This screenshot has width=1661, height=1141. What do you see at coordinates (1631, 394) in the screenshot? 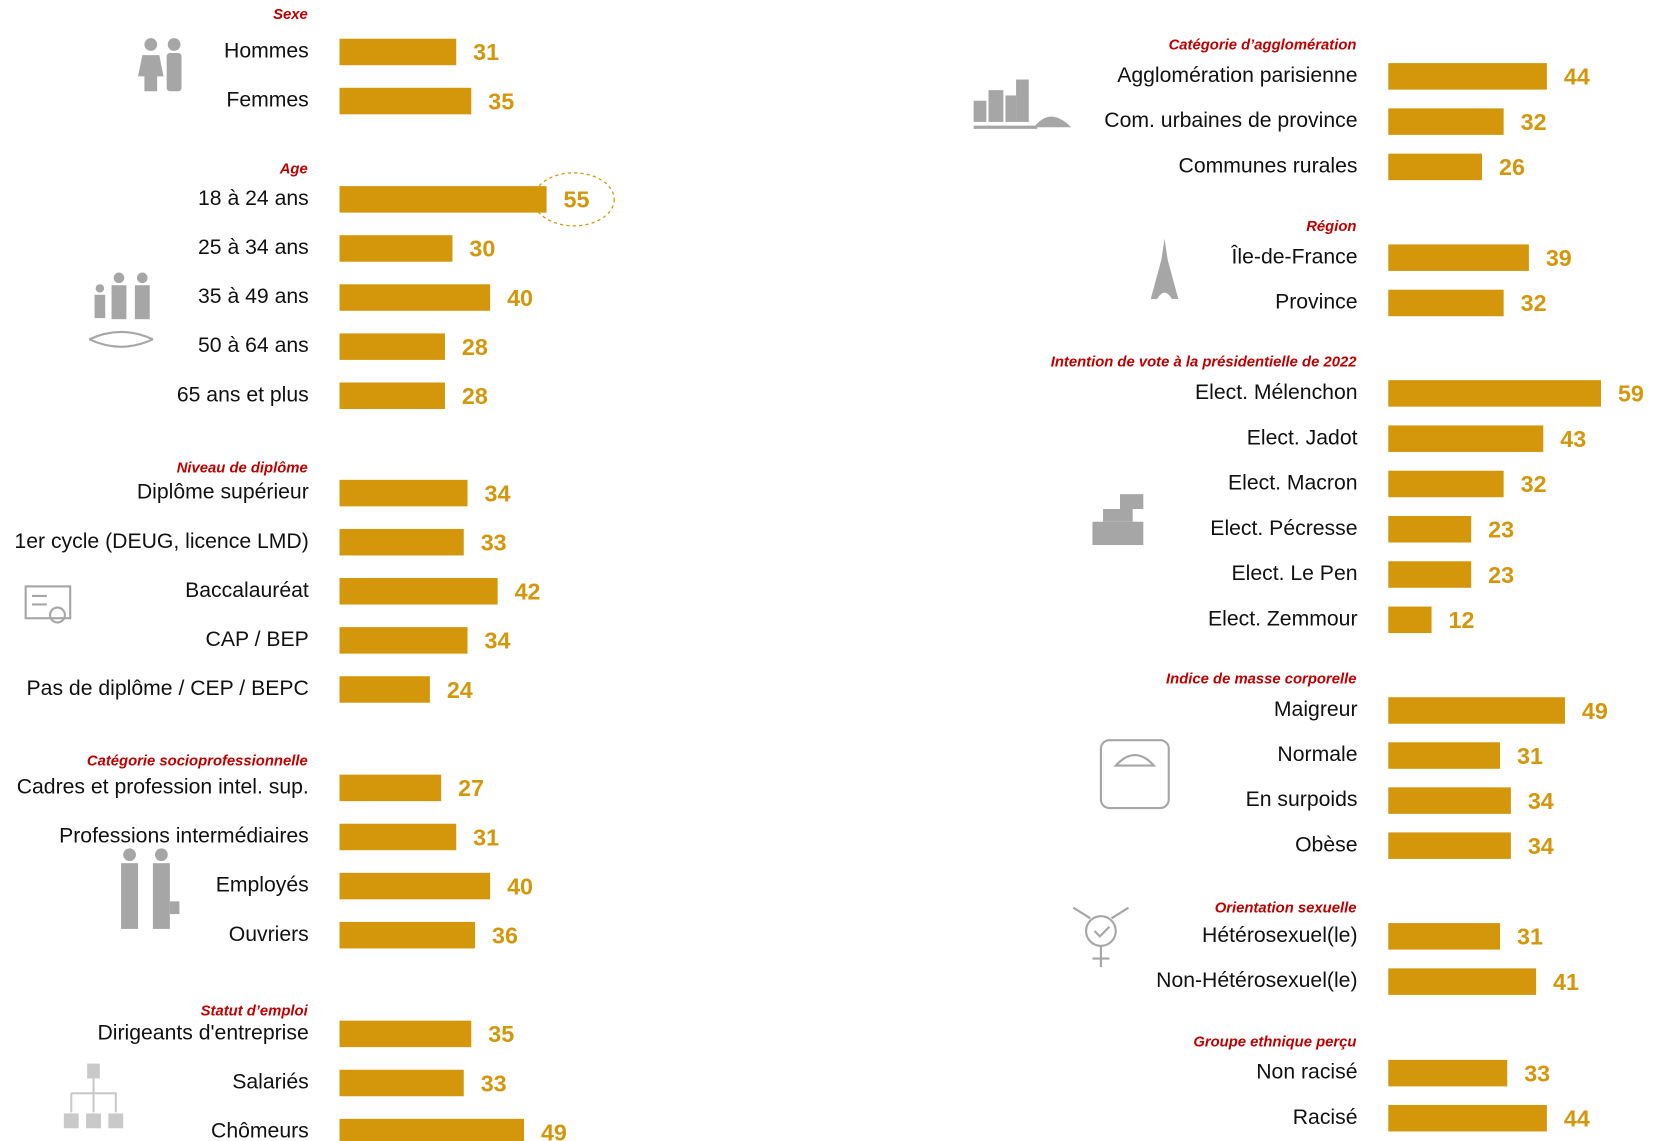
I see `value-label: 59` at bounding box center [1631, 394].